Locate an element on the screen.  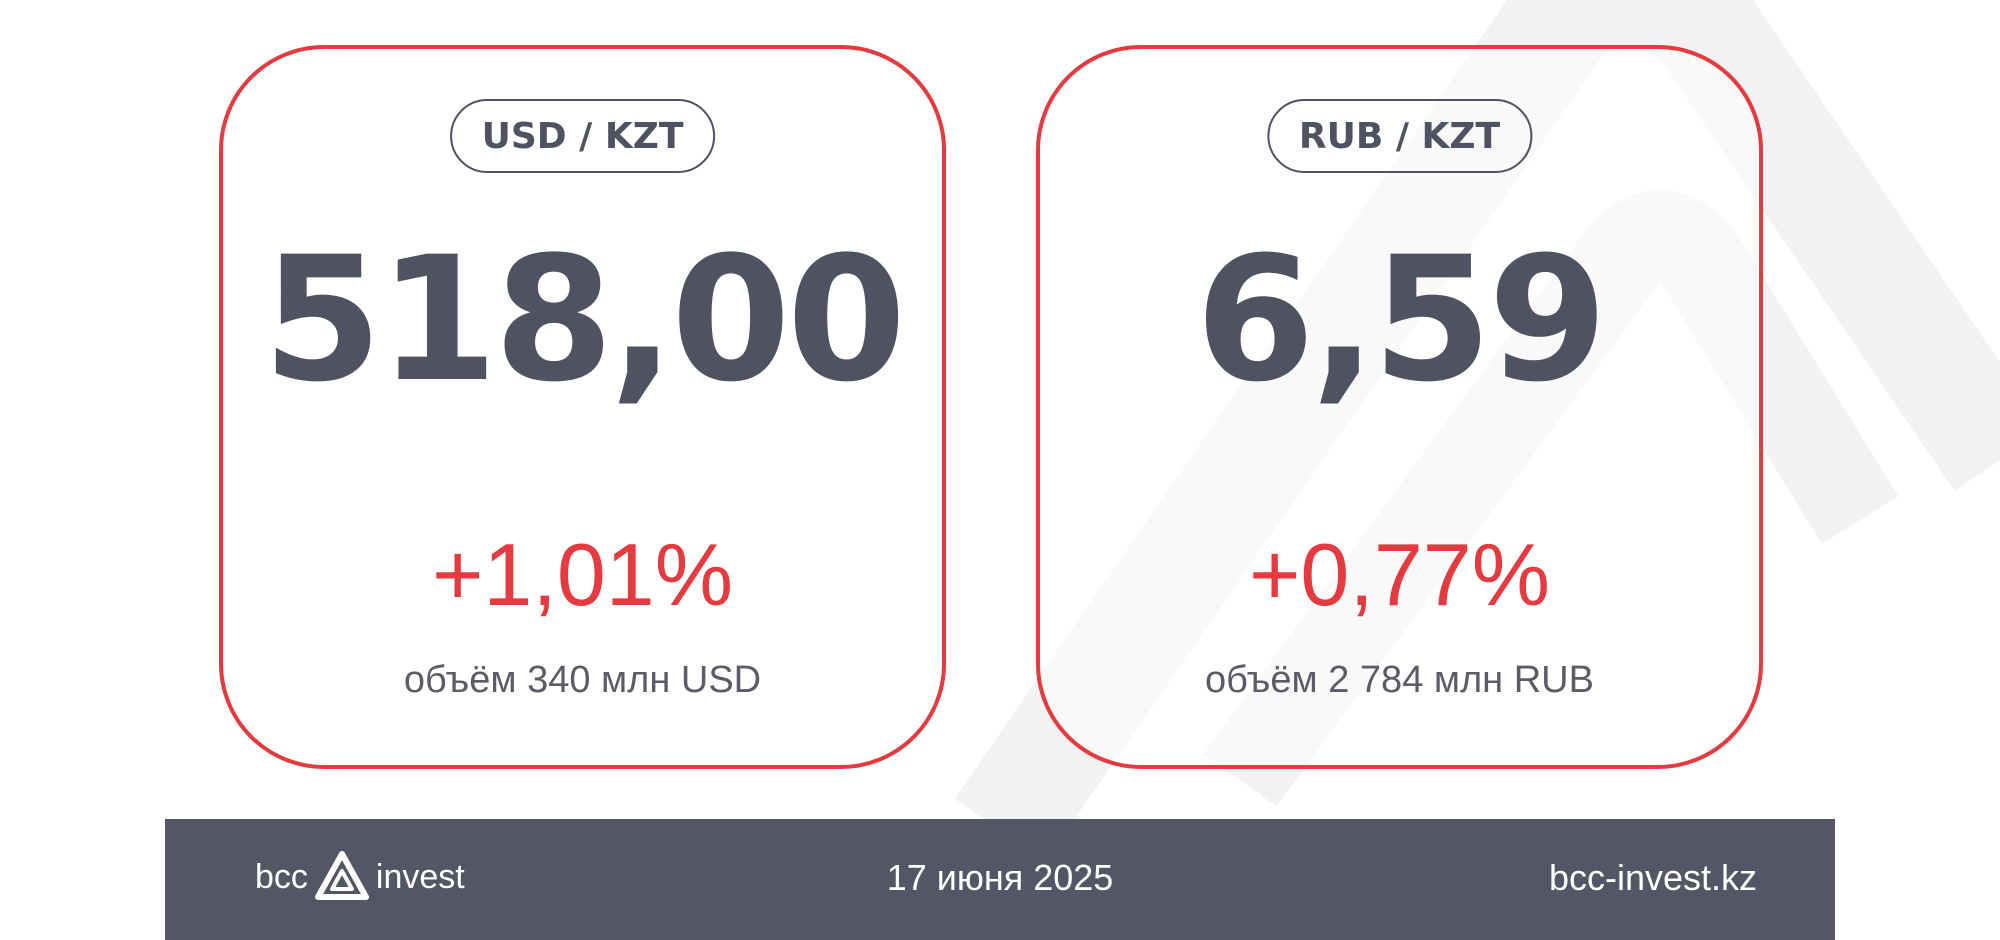
bcc-triangle-logo-icon is located at coordinates (341, 875).